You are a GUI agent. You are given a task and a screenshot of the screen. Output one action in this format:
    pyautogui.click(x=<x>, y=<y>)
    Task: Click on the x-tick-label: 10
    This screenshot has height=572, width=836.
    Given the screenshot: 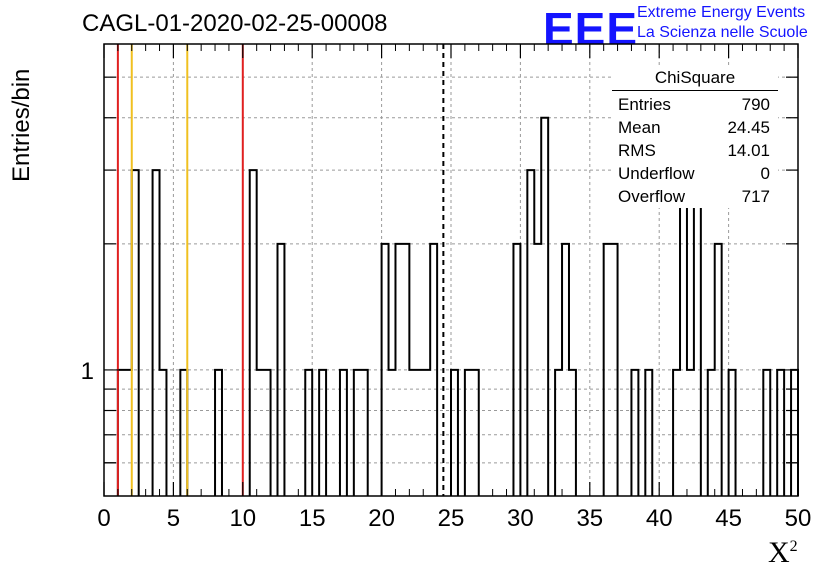 What is the action you would take?
    pyautogui.click(x=242, y=518)
    